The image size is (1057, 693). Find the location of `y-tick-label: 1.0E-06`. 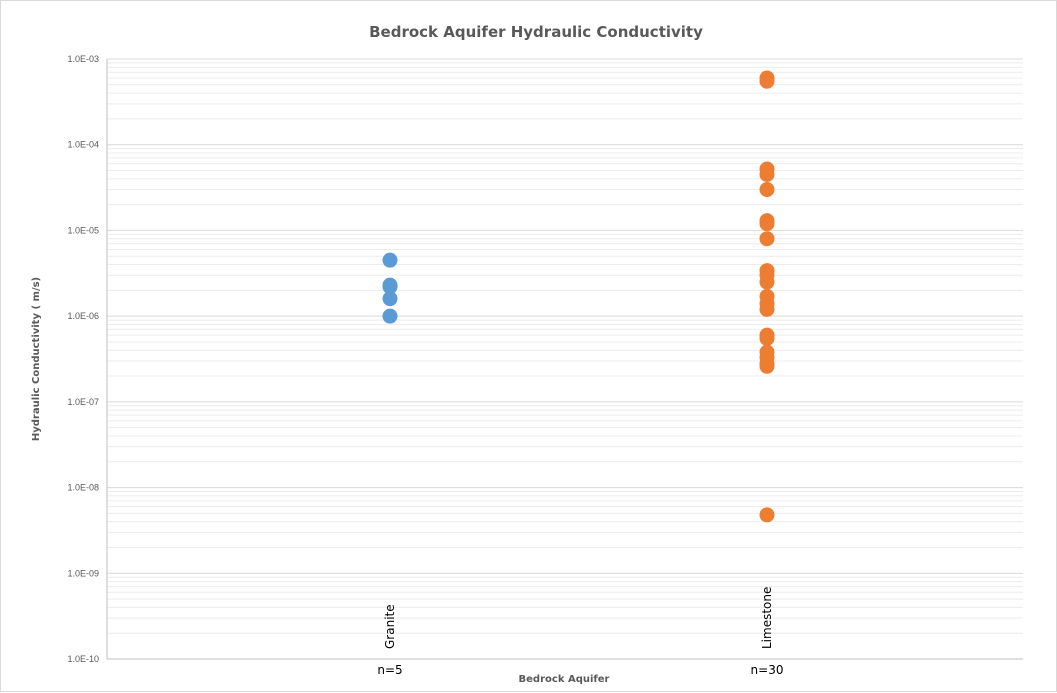

y-tick-label: 1.0E-06 is located at coordinates (83, 316).